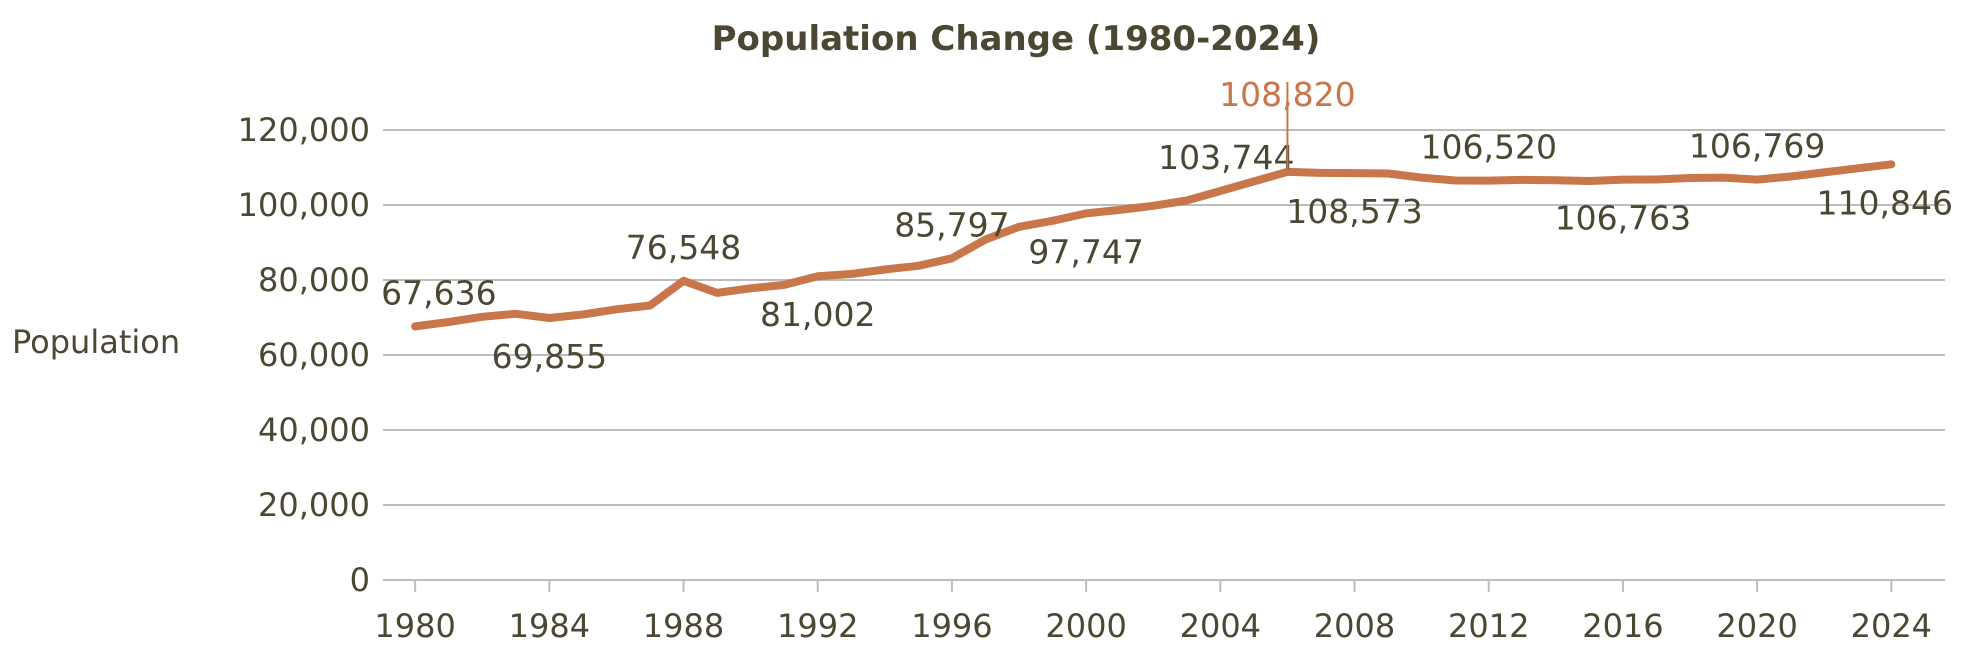 The image size is (1963, 670). What do you see at coordinates (1220, 626) in the screenshot?
I see `x-tick-label: 2004` at bounding box center [1220, 626].